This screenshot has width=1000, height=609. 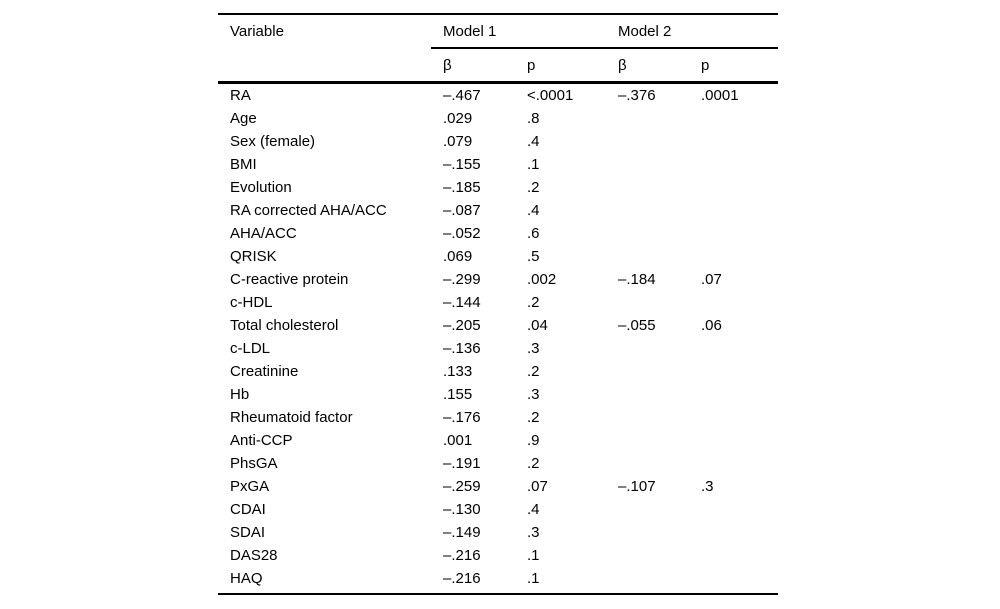 What do you see at coordinates (462, 187) in the screenshot?
I see `cell-model1-beta: –.185` at bounding box center [462, 187].